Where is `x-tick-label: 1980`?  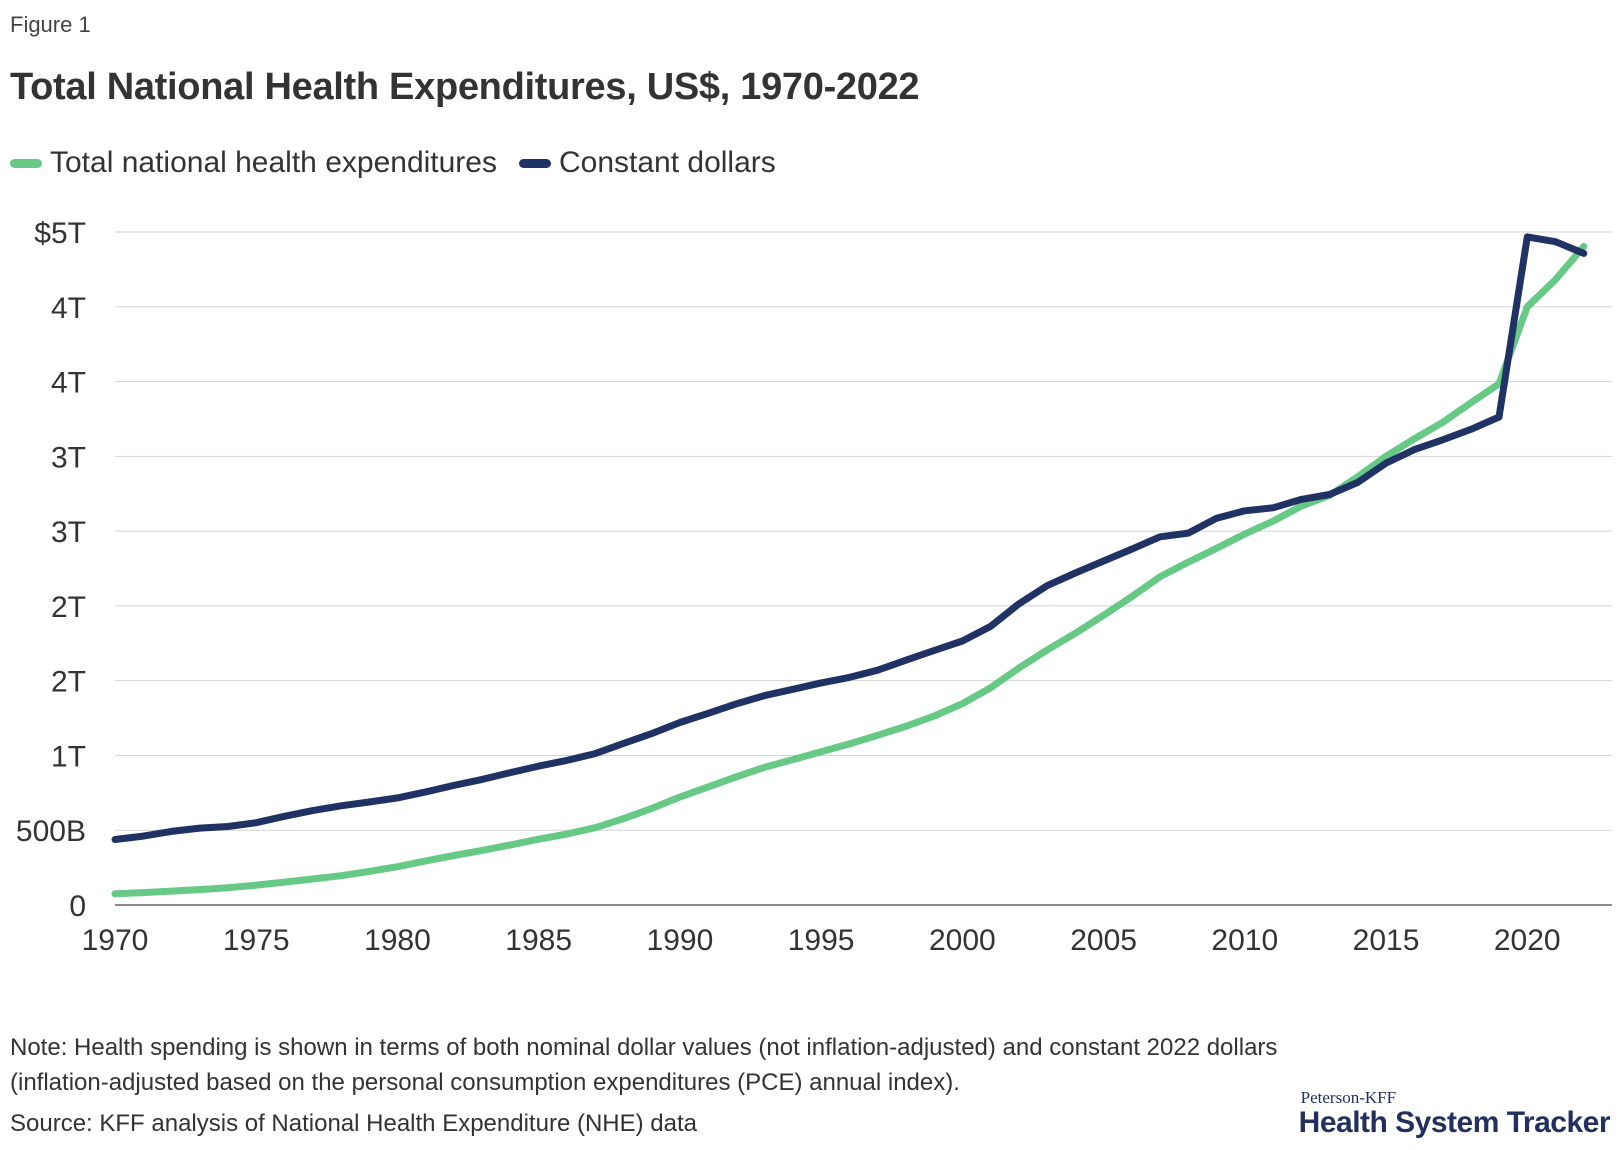
x-tick-label: 1980 is located at coordinates (397, 940).